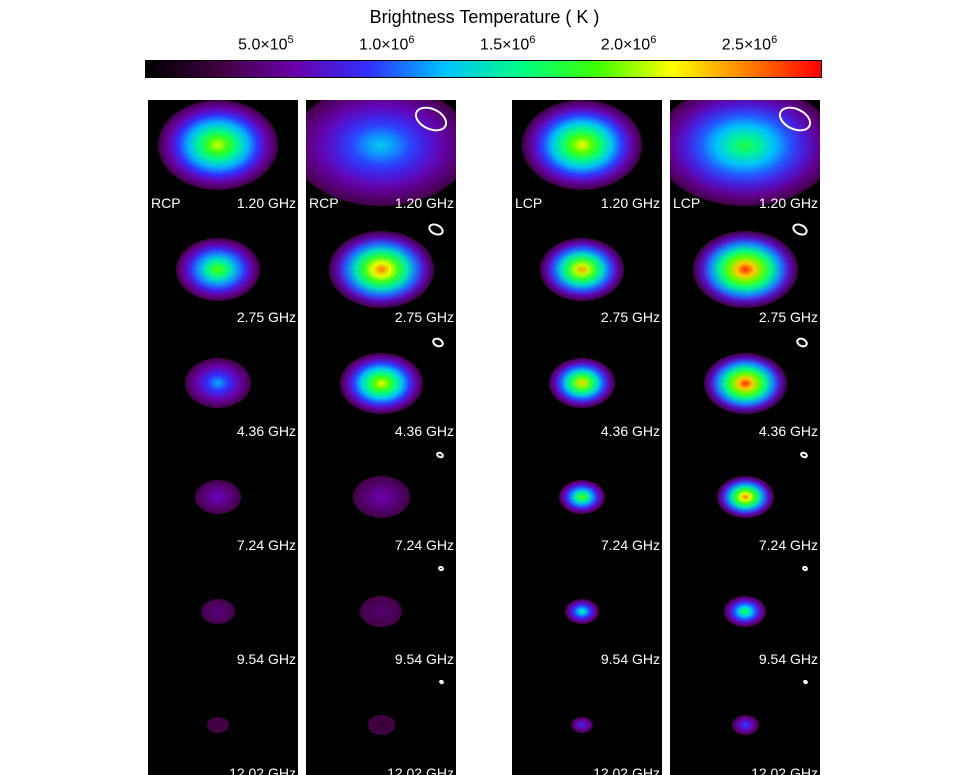 The height and width of the screenshot is (775, 969). What do you see at coordinates (484, 17) in the screenshot?
I see `colorbar-title: Brightness Temperature ( K )` at bounding box center [484, 17].